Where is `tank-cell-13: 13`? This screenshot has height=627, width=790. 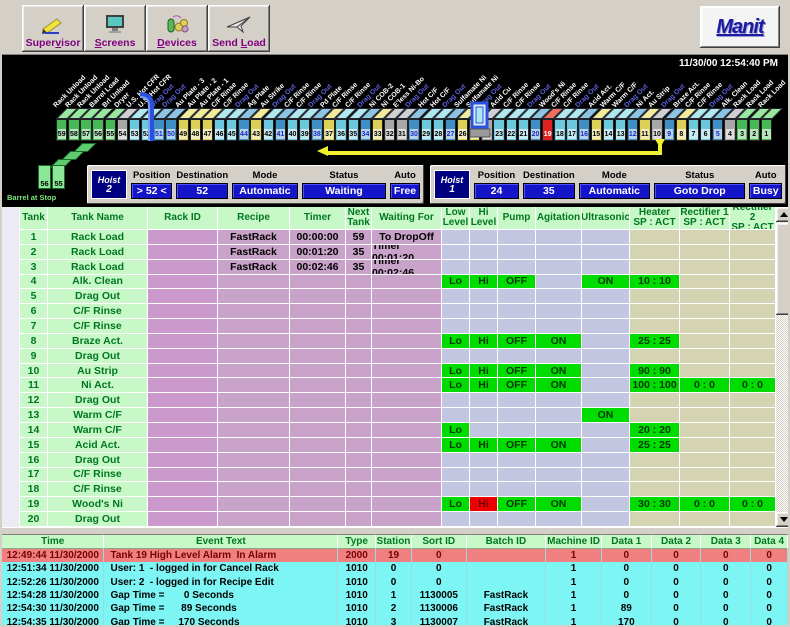 tank-cell-13: 13 is located at coordinates (620, 130).